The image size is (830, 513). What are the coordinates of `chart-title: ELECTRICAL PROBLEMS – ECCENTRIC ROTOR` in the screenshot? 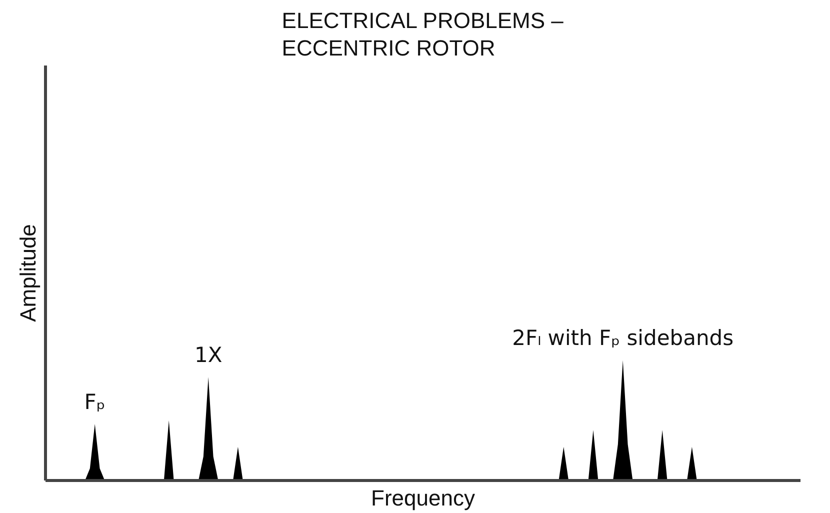 It's located at (423, 34).